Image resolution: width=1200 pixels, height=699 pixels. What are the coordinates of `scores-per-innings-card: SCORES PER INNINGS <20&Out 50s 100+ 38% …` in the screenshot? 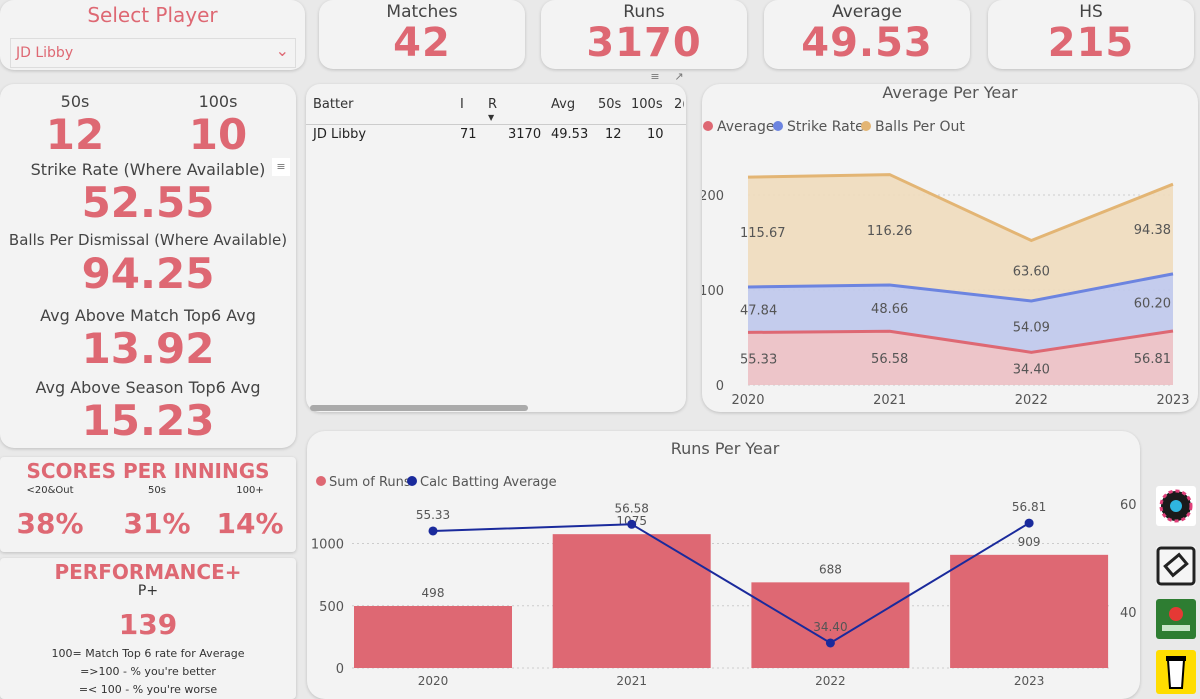 It's located at (148, 504).